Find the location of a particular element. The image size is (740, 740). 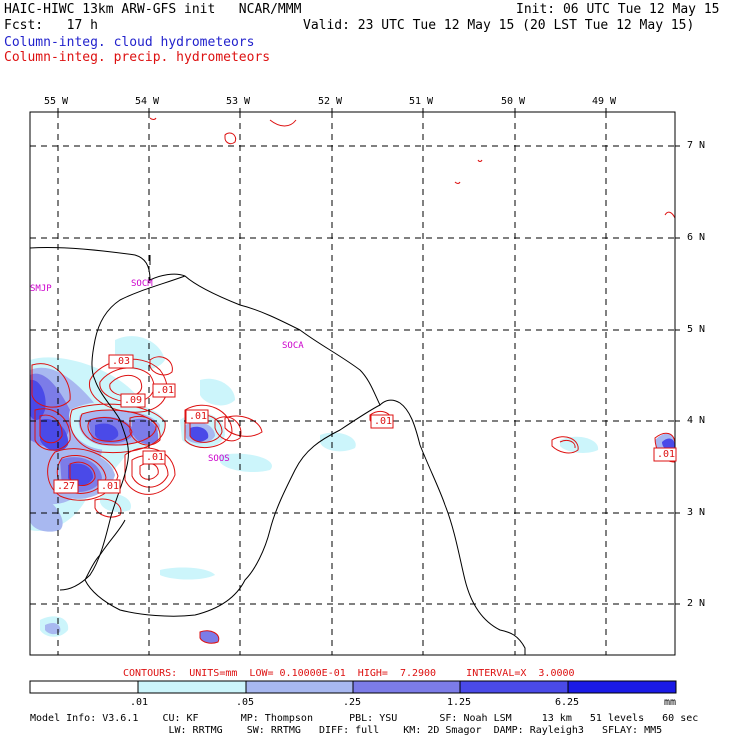

plot-title: HAIC-HIWC 13km ARW-GFS init NCAR/MMM is located at coordinates (153, 9).